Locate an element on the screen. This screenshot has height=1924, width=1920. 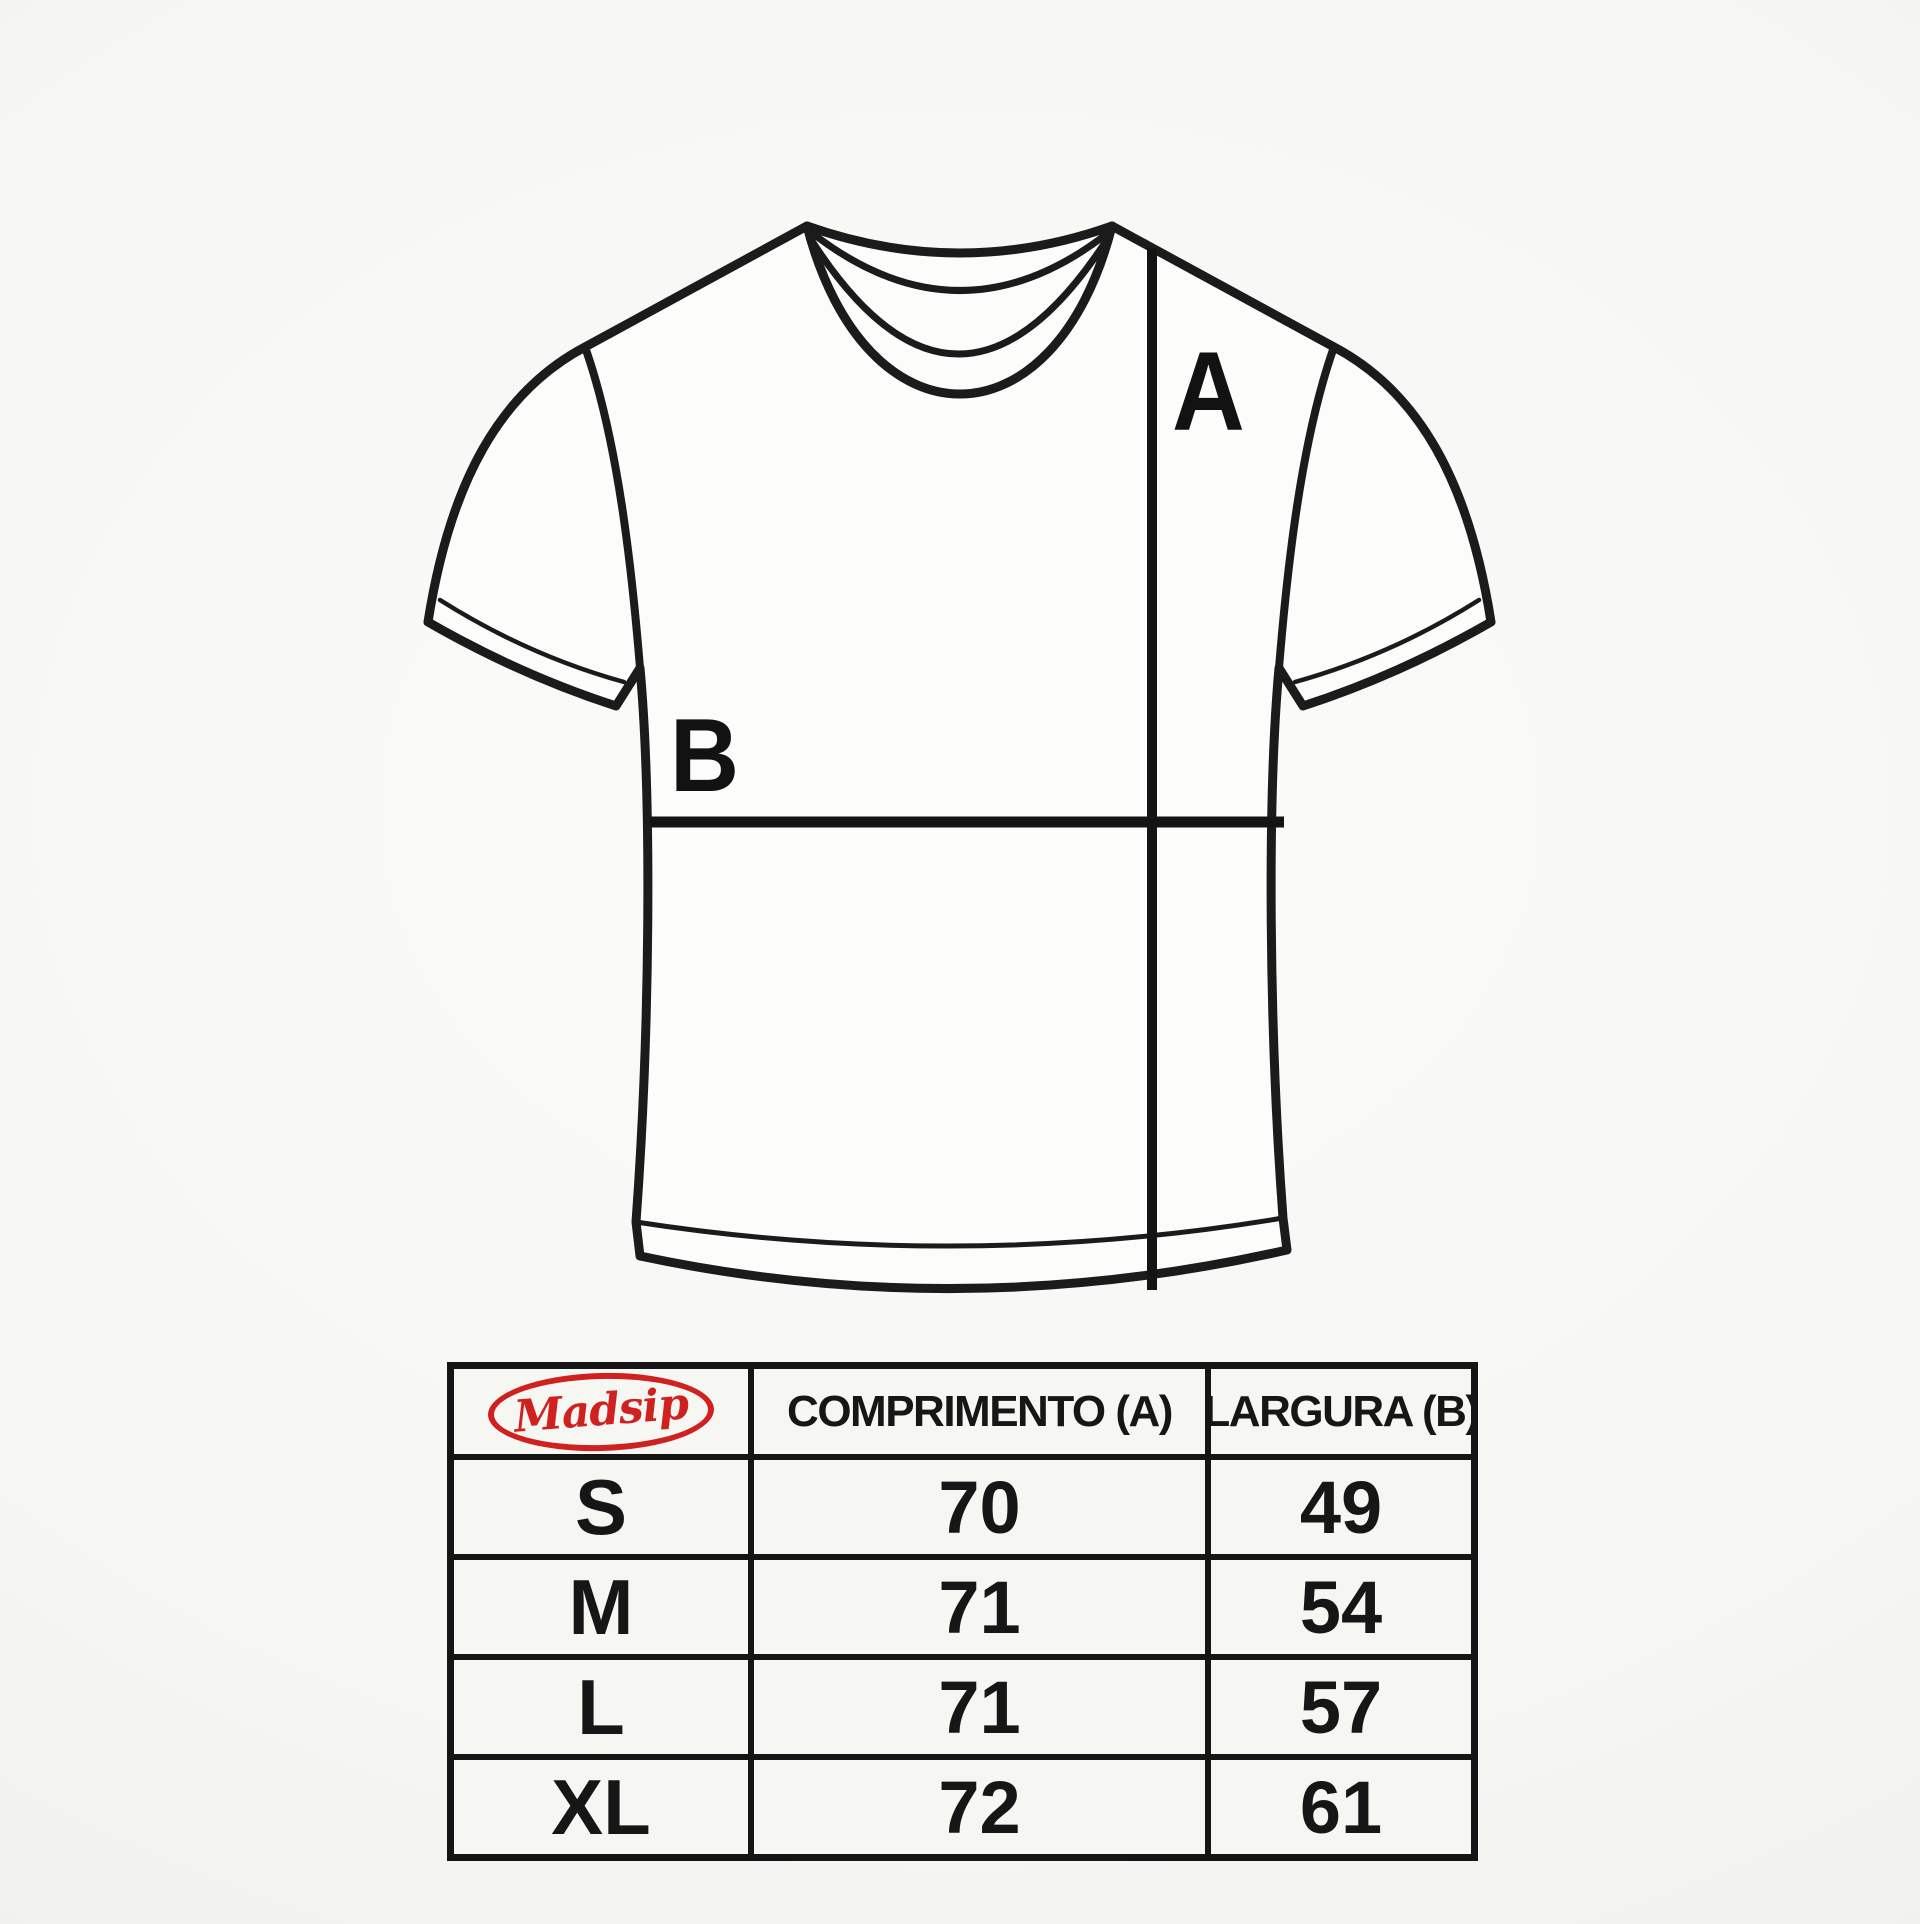
table-header-comprimento: COMPRIMENTO (A) is located at coordinates (979, 1411).